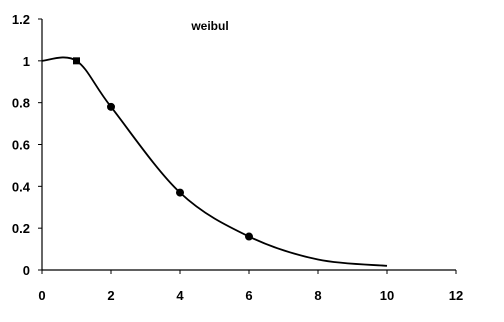  I want to click on y-tick-label: 1.2, so click(21, 19).